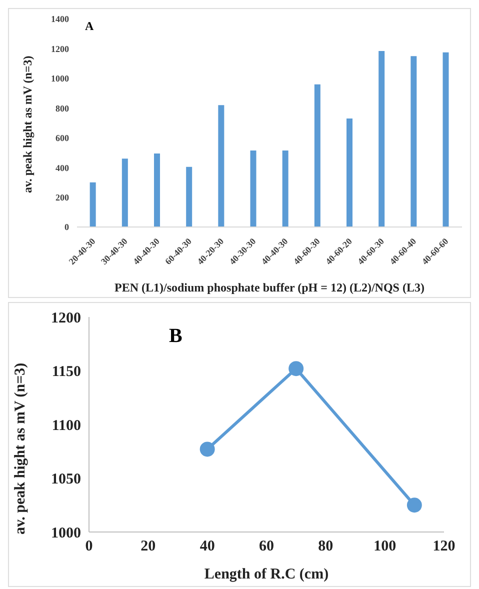  Describe the element at coordinates (266, 546) in the screenshot. I see `x-tick-label: 60` at that location.